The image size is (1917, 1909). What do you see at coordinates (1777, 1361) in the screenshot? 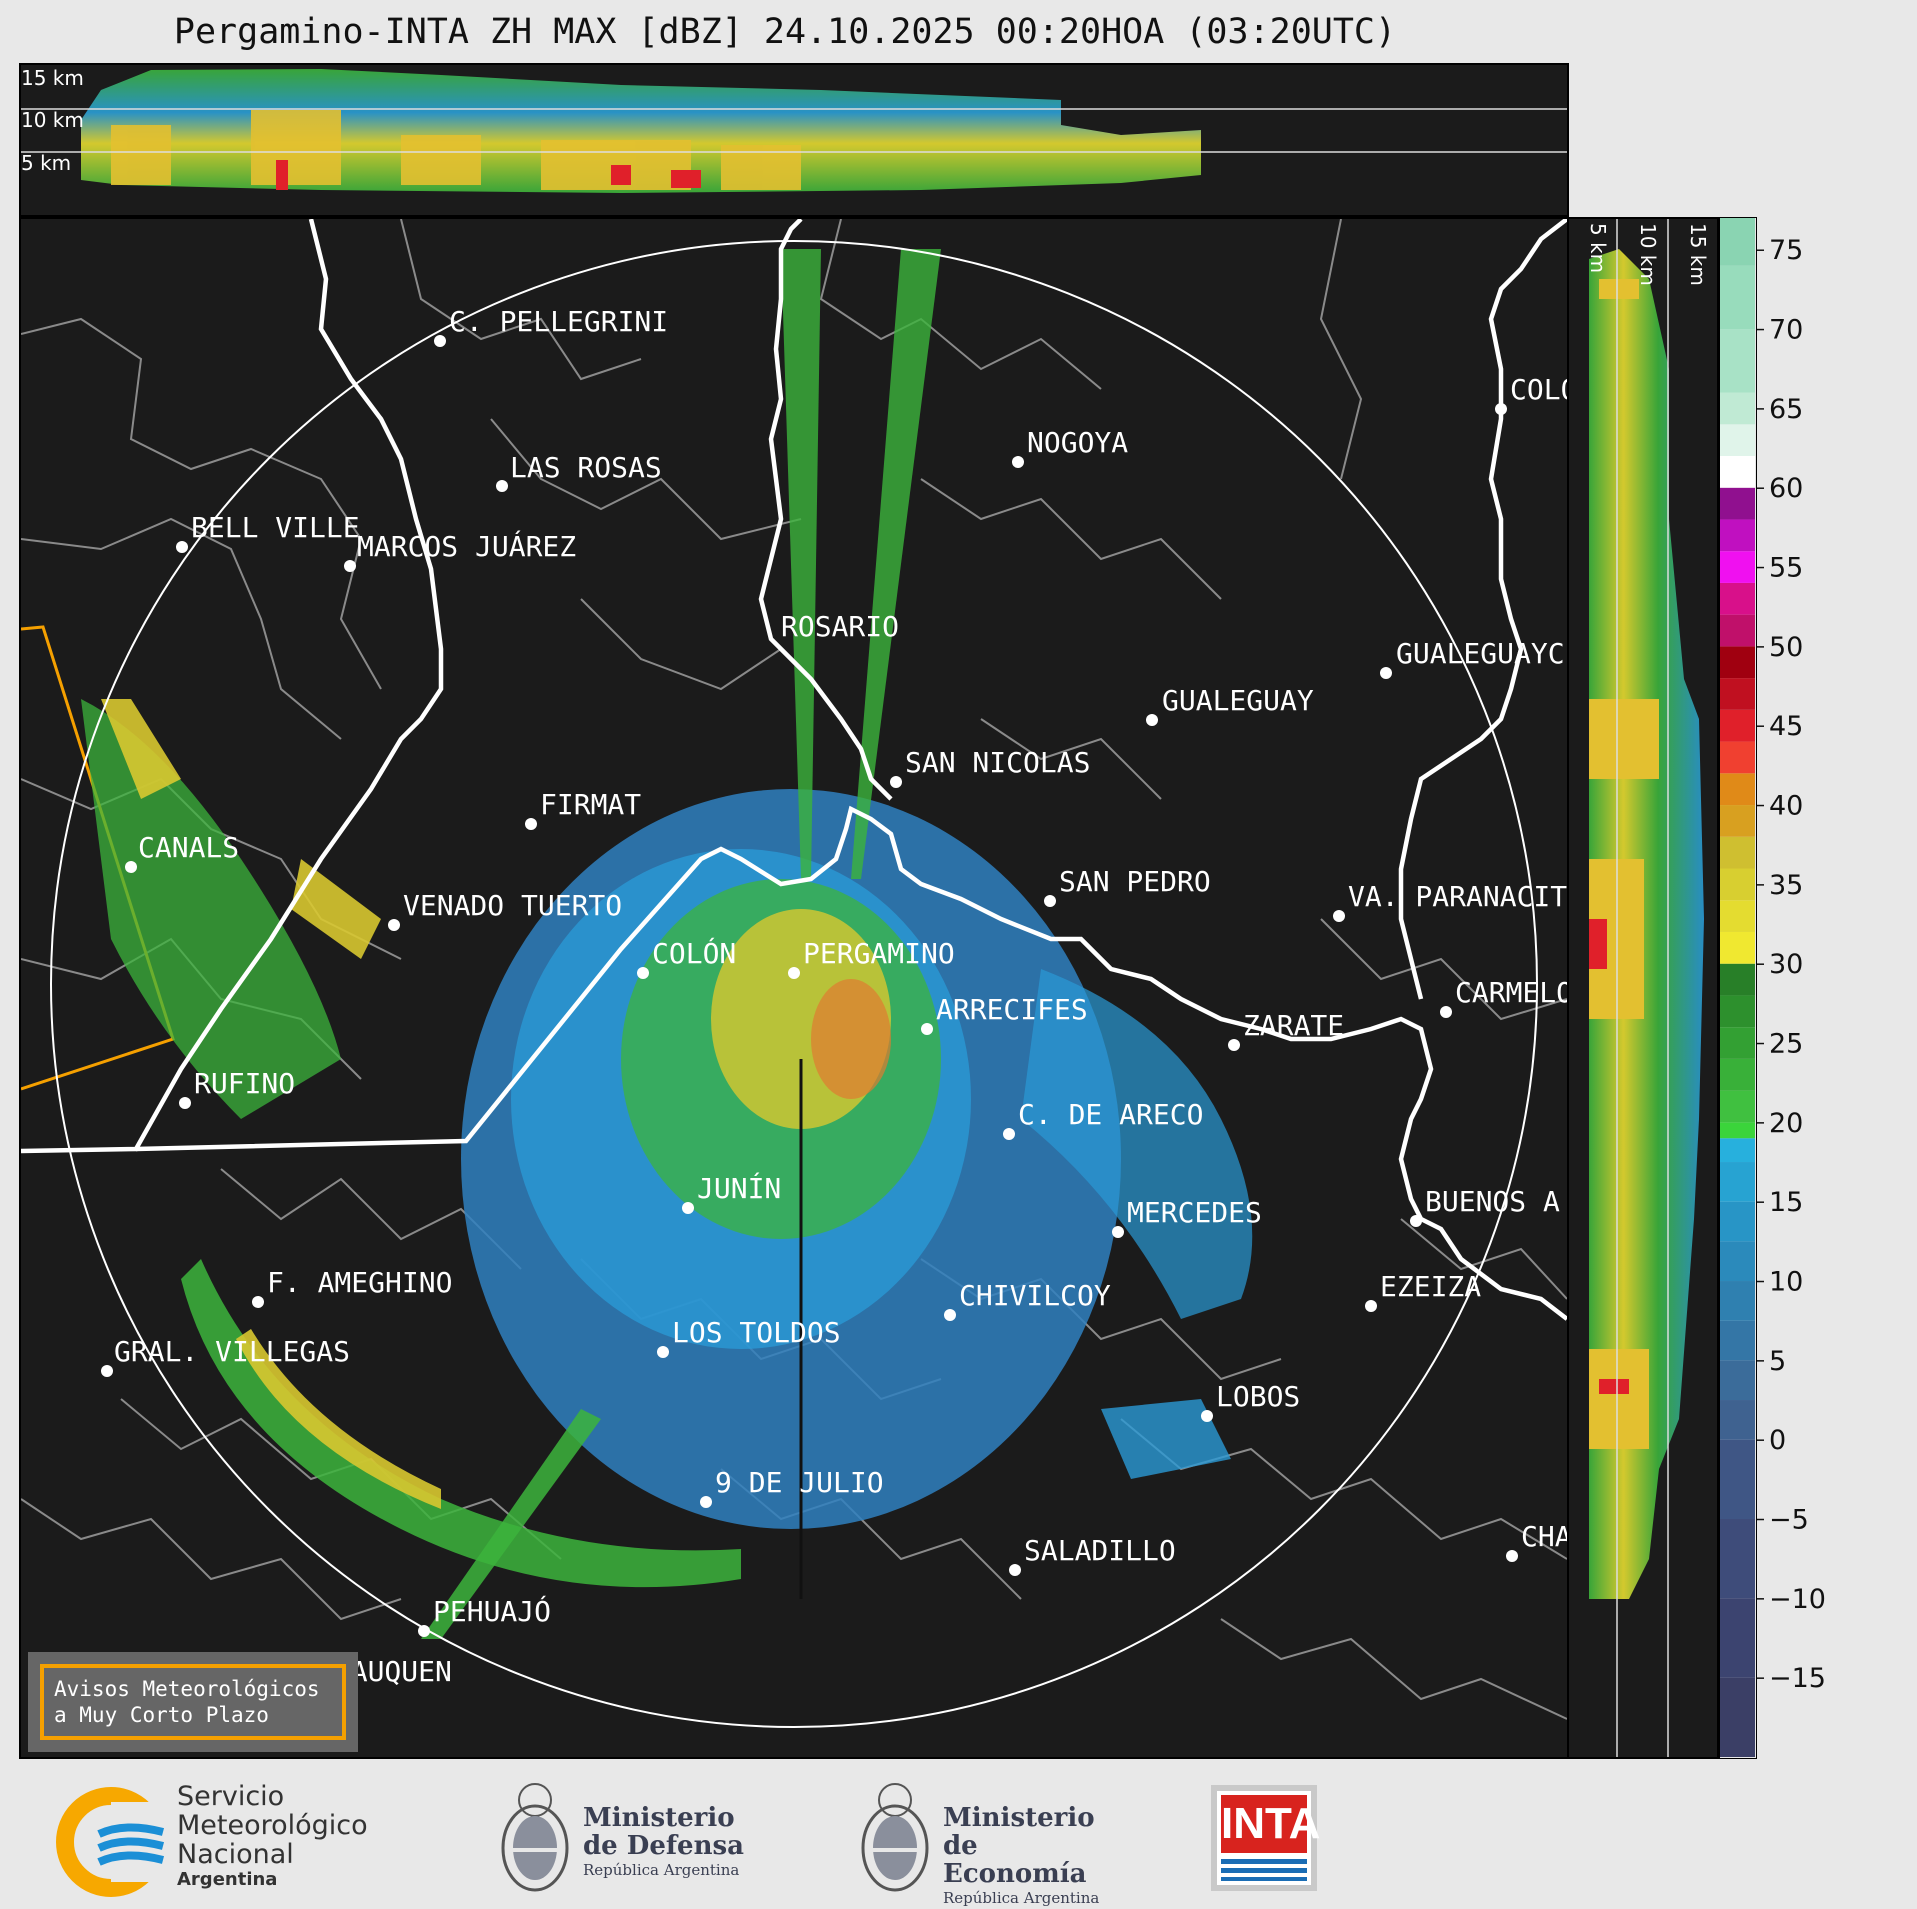
I see `colorbar-tick-label: 5` at bounding box center [1777, 1361].